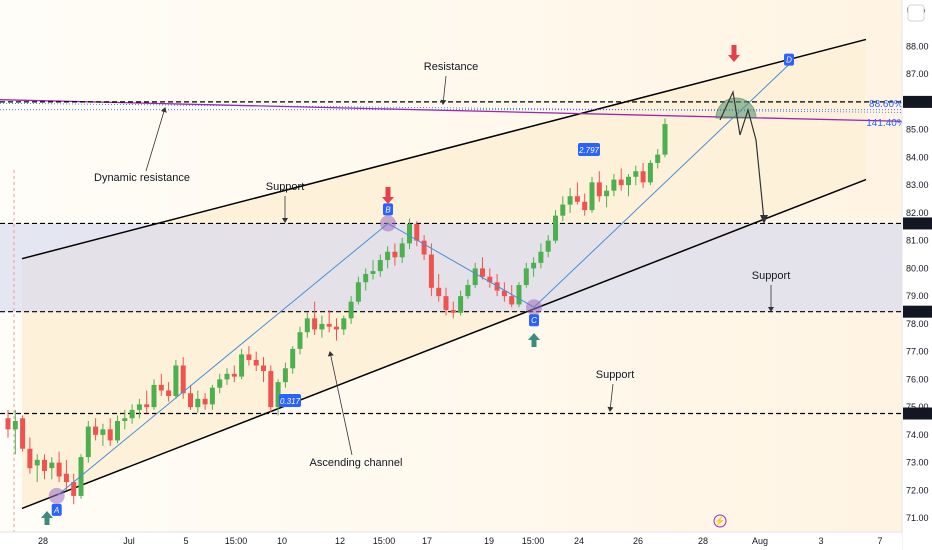  Describe the element at coordinates (917, 463) in the screenshot. I see `price-tick-label: 73.00` at that location.